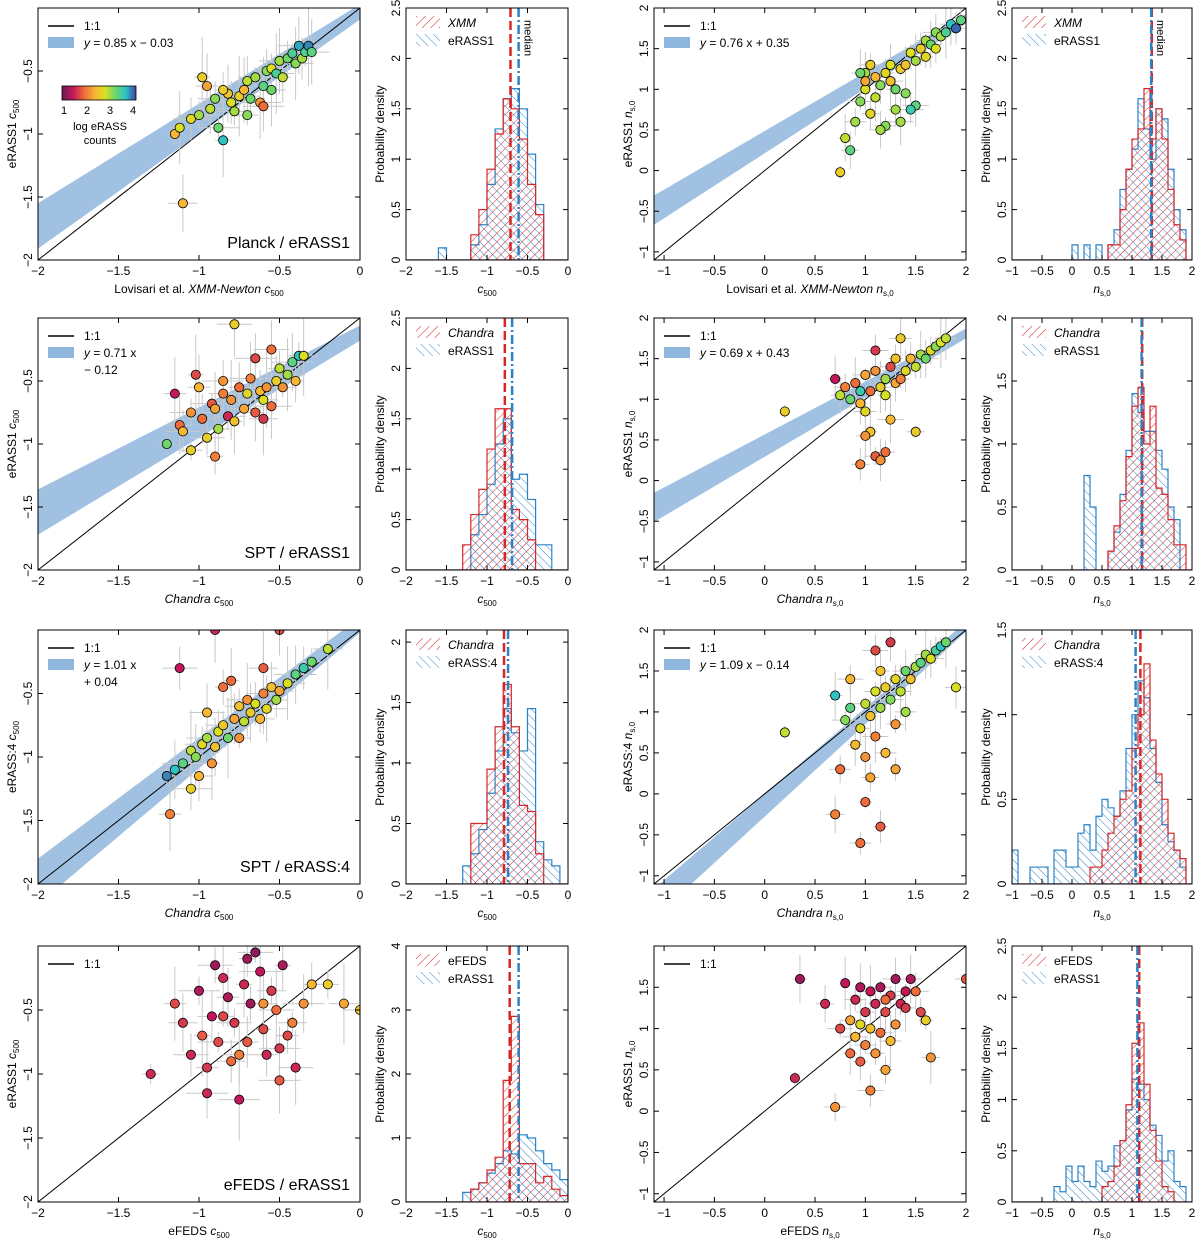 The height and width of the screenshot is (1240, 1200). What do you see at coordinates (87, 111) in the screenshot?
I see `colorbar-tick: 2` at bounding box center [87, 111].